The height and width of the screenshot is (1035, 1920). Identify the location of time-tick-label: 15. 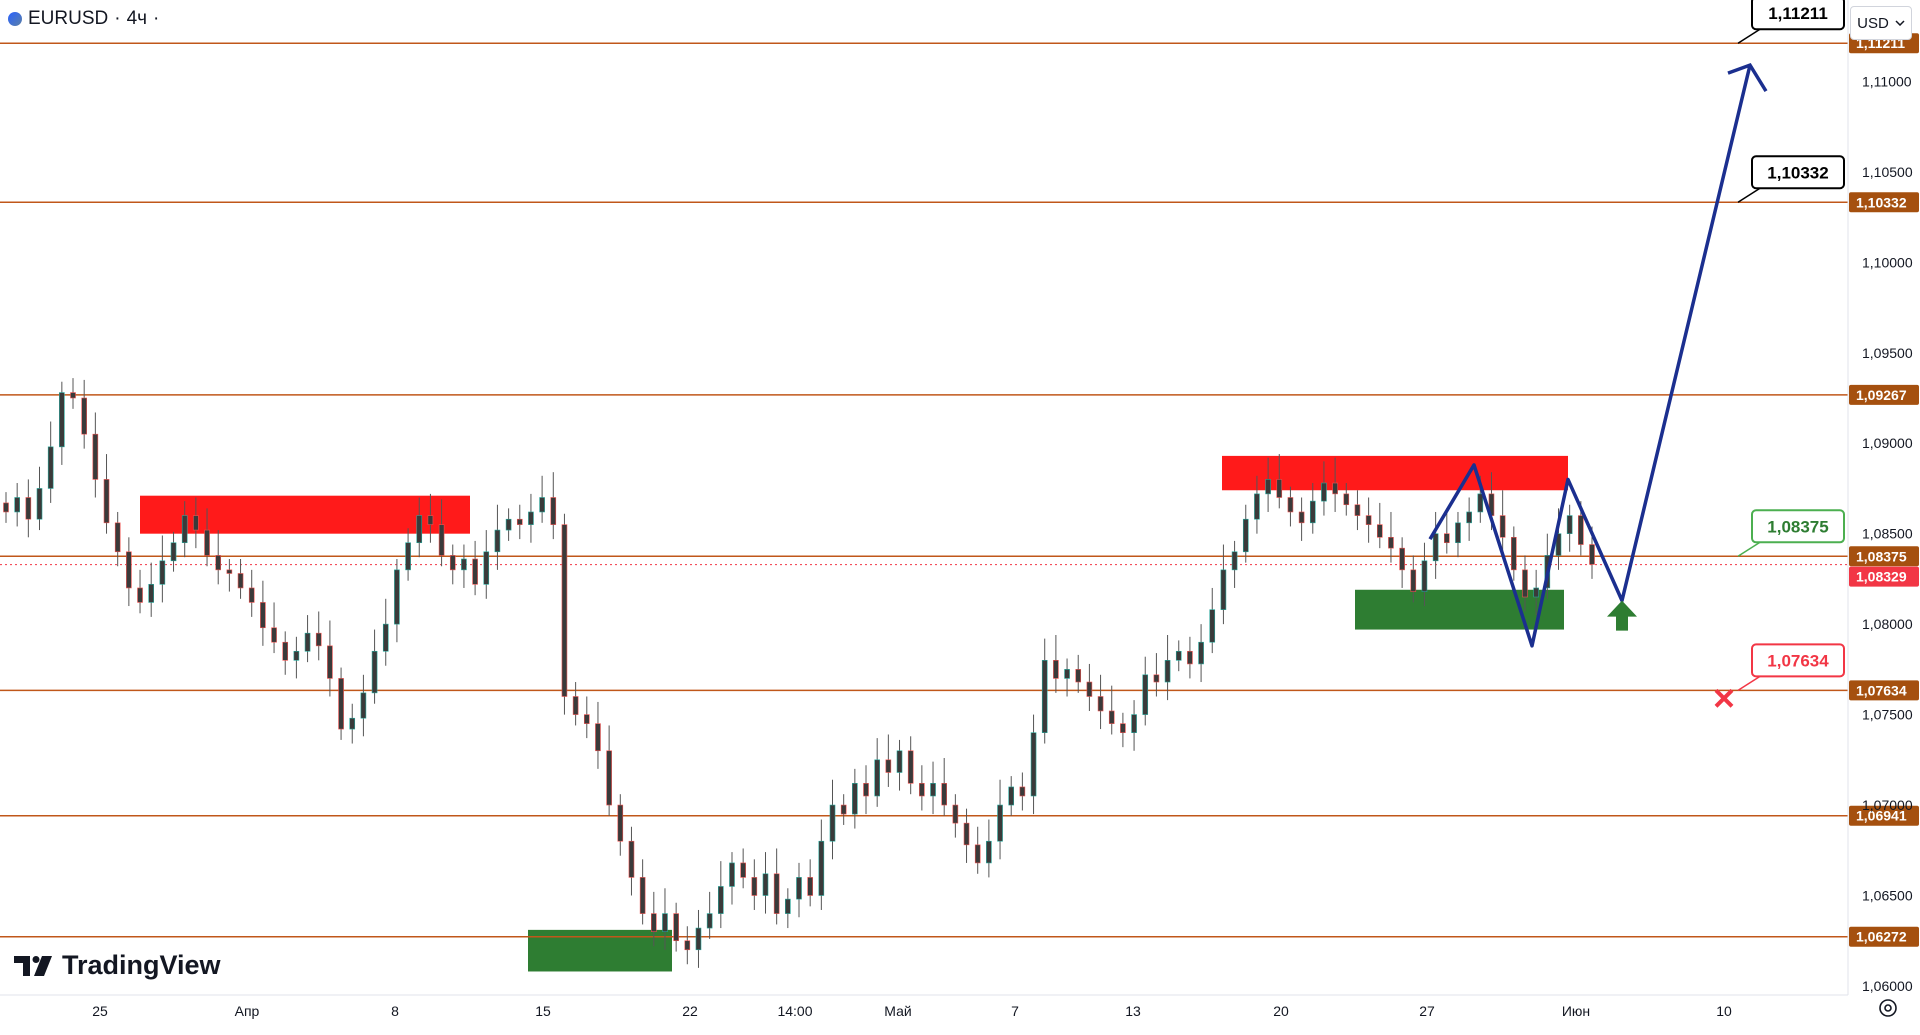
(543, 1011).